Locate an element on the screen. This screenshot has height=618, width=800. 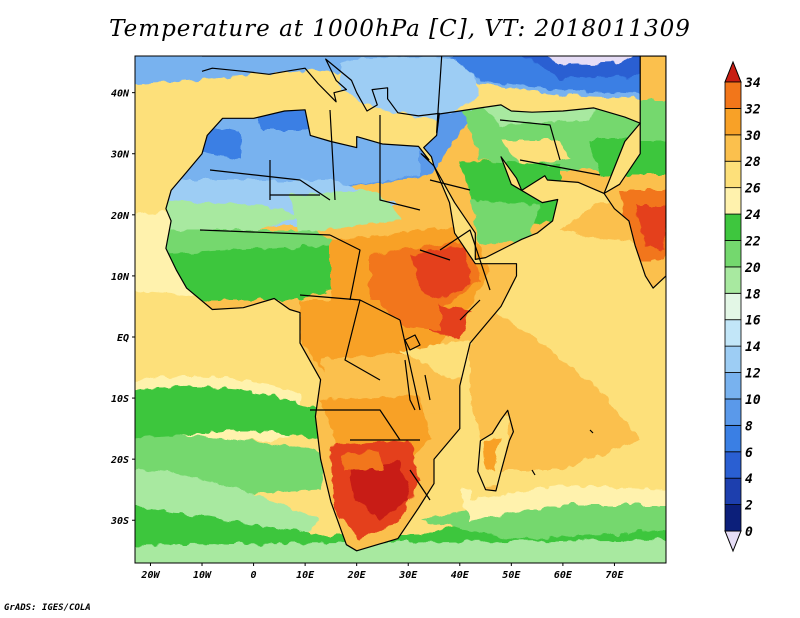
lon-tick-label: 20E is located at coordinates (357, 575).